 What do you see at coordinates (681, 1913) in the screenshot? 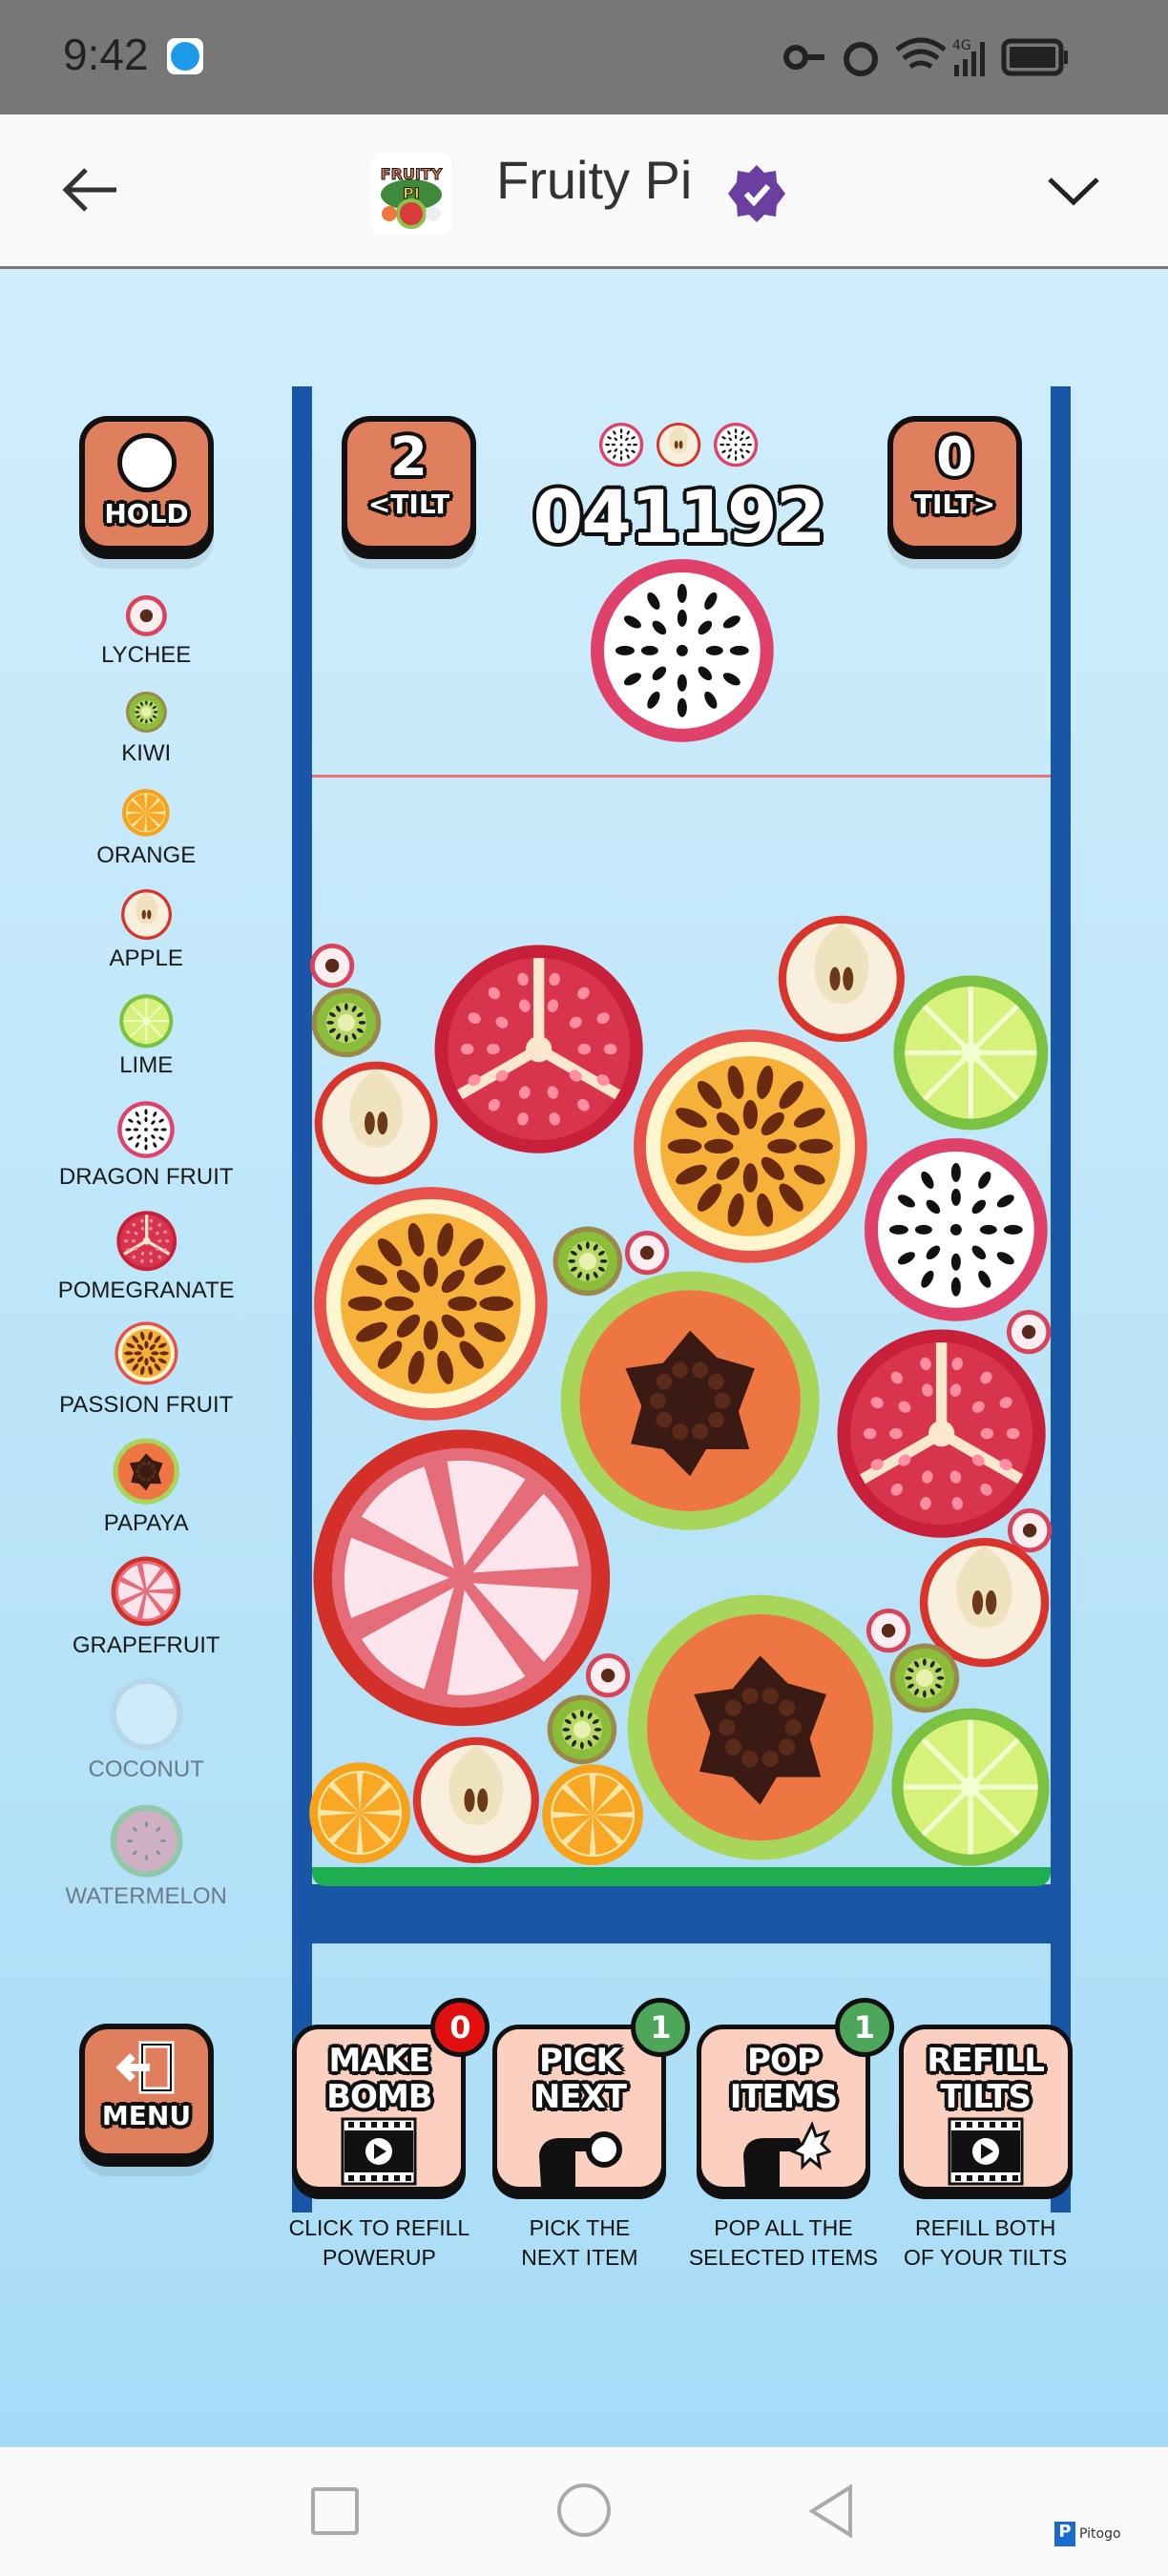
I see `container-floor` at bounding box center [681, 1913].